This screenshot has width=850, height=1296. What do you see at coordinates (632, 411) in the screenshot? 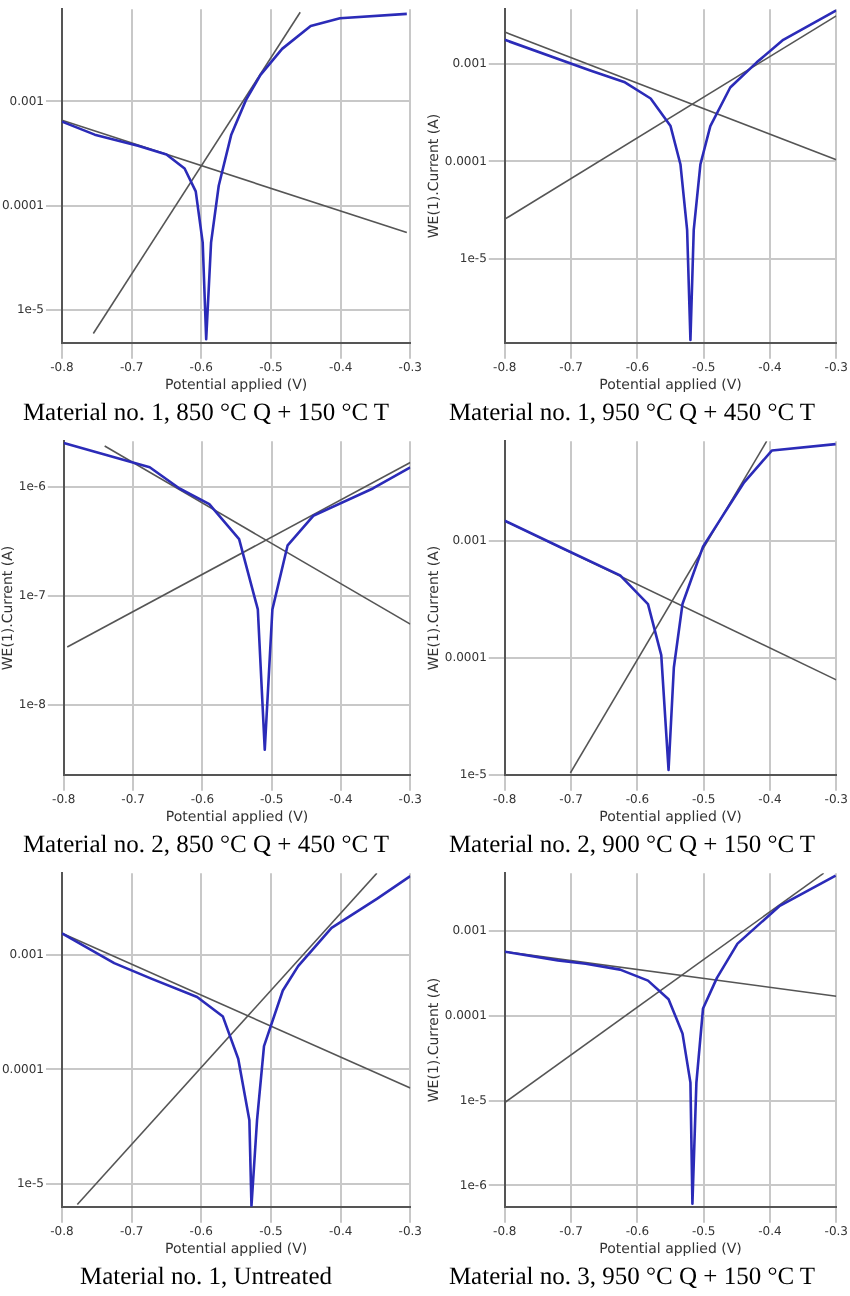
I see `text: Material no. 1, 950 °C Q + 450 °C T` at bounding box center [632, 411].